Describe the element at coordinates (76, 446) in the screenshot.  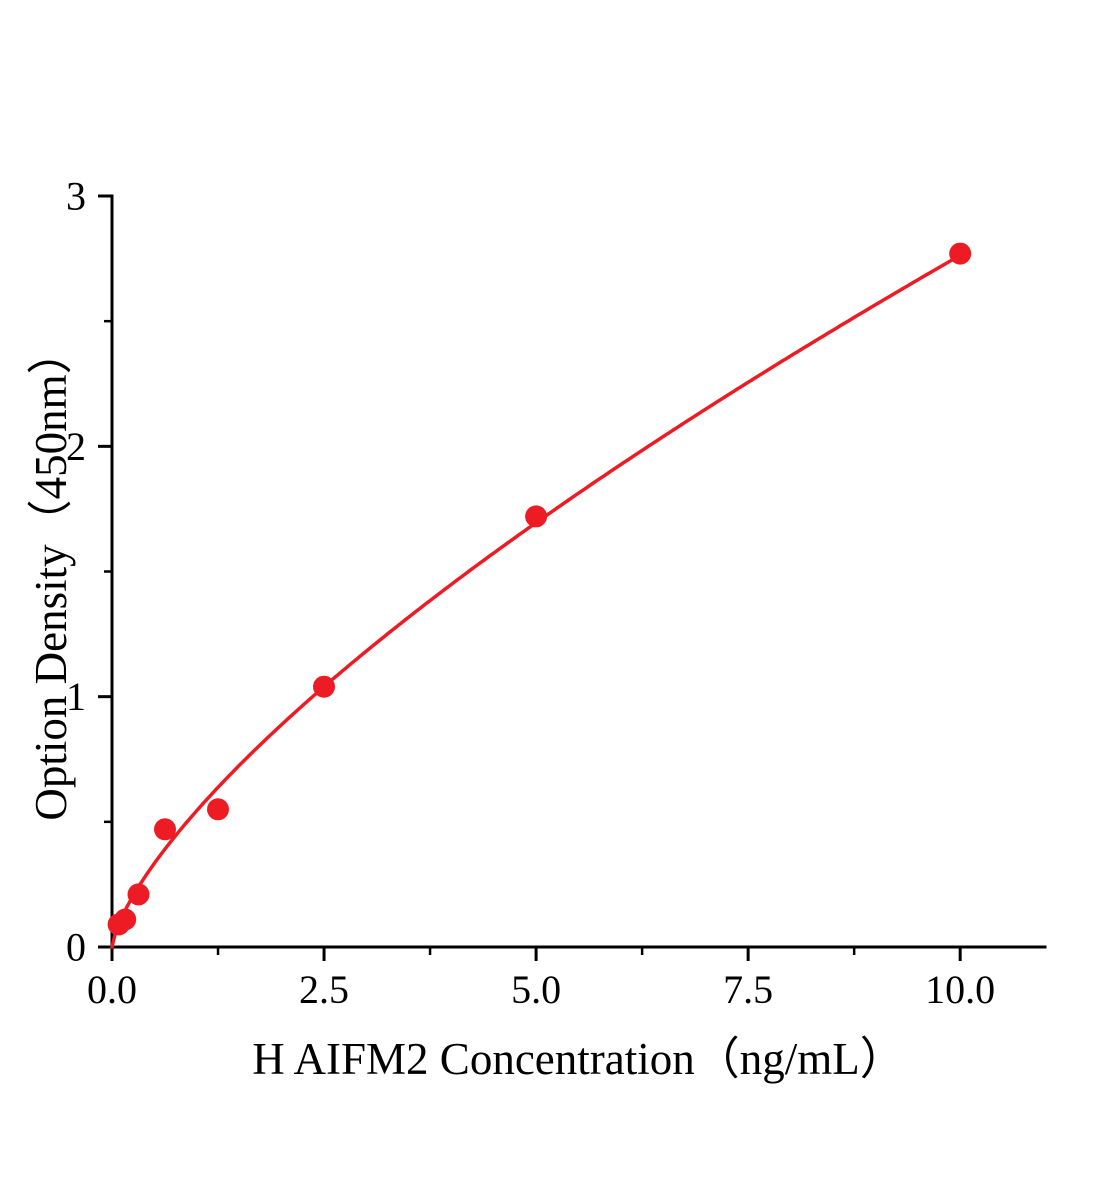
I see `y-tick-label: 2` at that location.